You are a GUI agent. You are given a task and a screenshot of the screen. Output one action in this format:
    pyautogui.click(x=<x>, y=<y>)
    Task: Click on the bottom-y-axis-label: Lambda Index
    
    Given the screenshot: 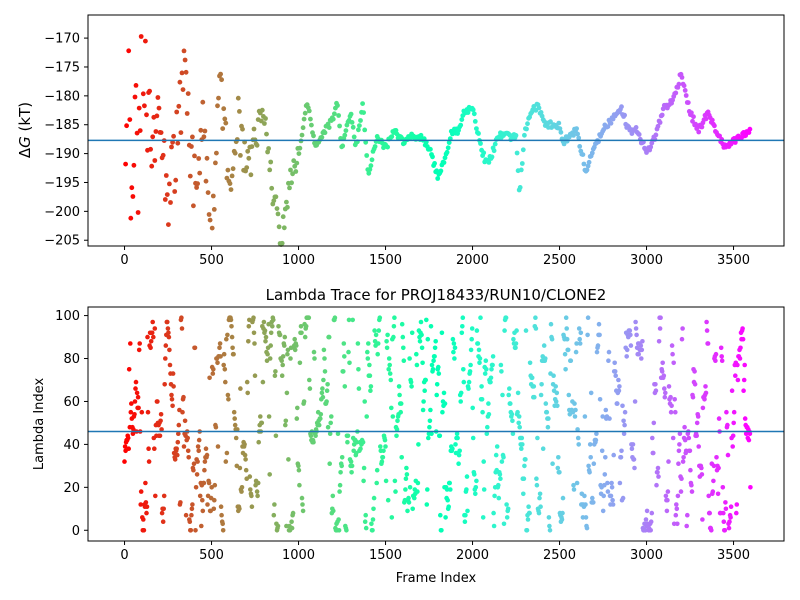 What is the action you would take?
    pyautogui.click(x=39, y=424)
    